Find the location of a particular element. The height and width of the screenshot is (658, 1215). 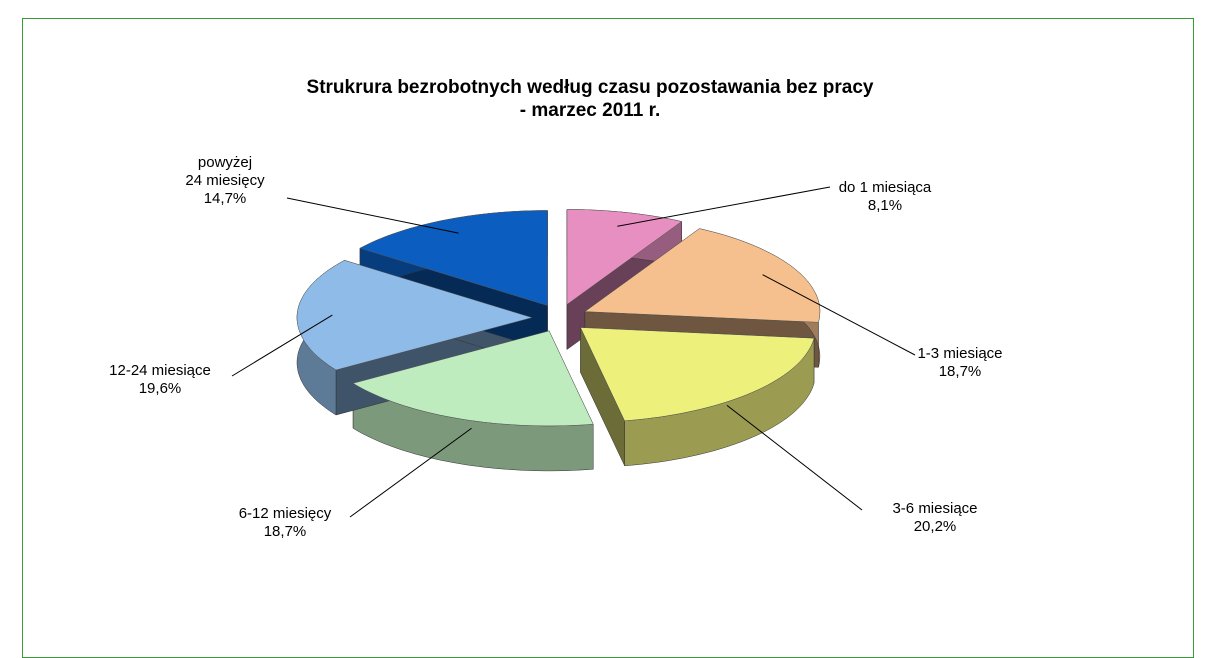

data-label: 6-12 miesięcy 18,7% is located at coordinates (285, 523).